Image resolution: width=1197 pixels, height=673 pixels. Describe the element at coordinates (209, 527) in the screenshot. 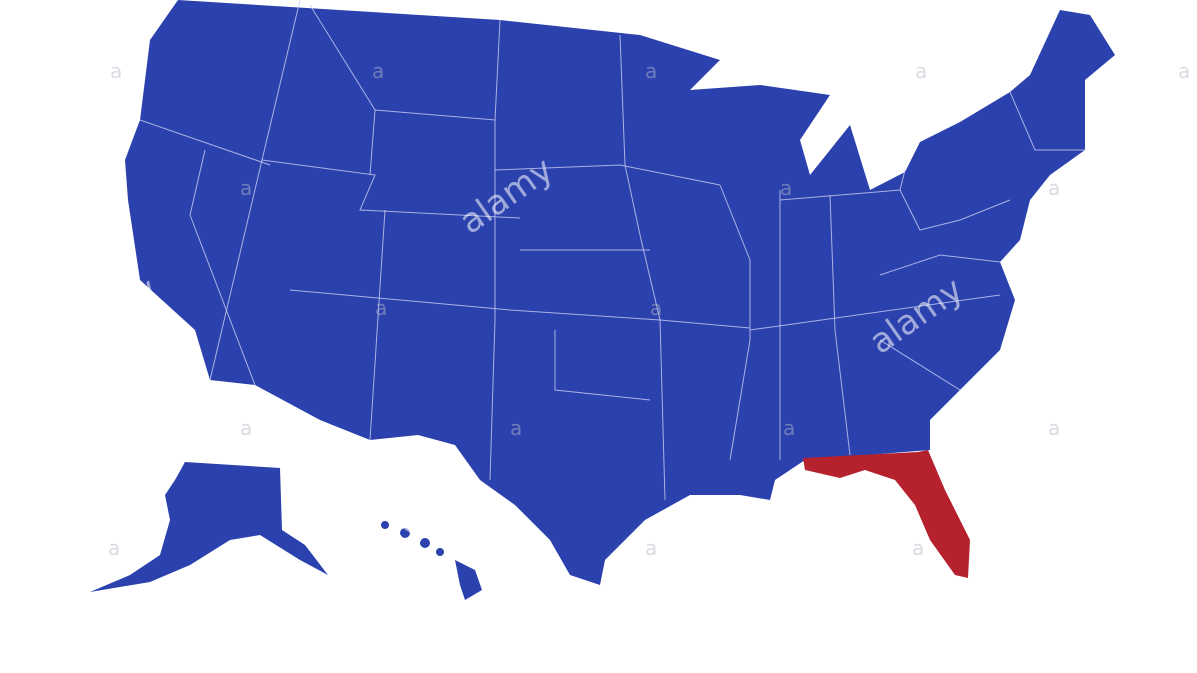

I see `state-alaska` at that location.